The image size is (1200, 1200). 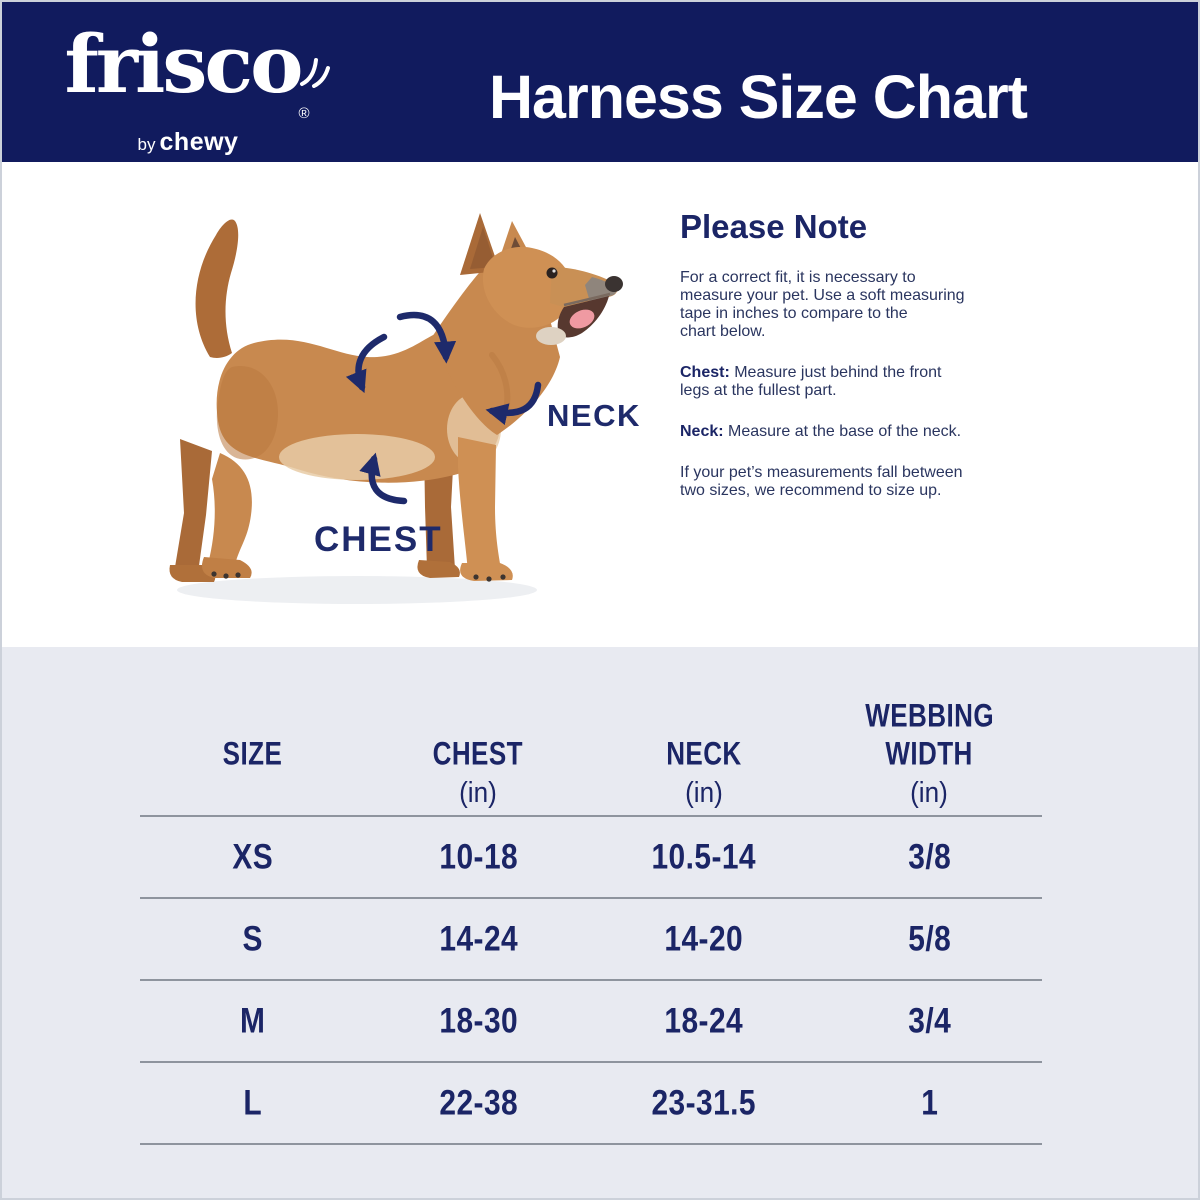 I want to click on banner: frisco® by chewy Harness Size Chart, so click(x=600, y=82).